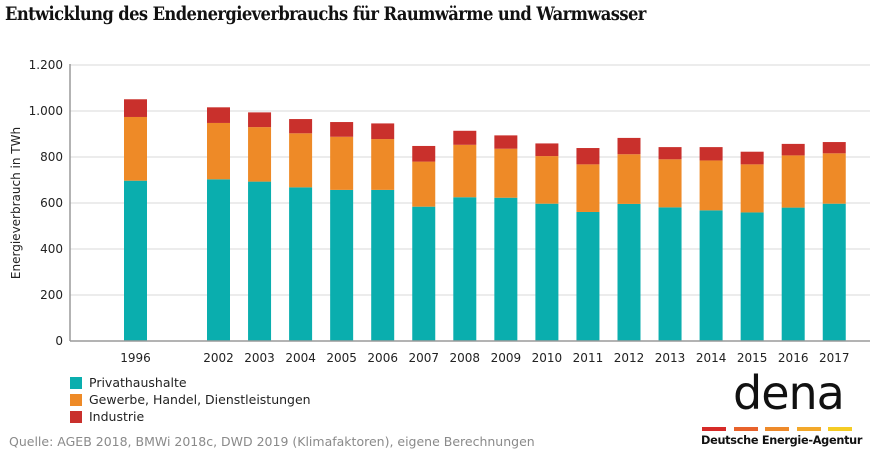 Image resolution: width=872 pixels, height=461 pixels. What do you see at coordinates (190, 382) in the screenshot?
I see `legend-item-privathaushalte: Privathaushalte` at bounding box center [190, 382].